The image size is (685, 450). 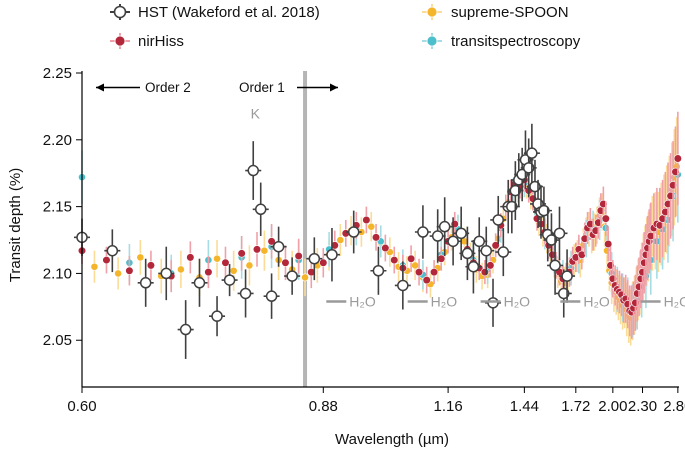 I want to click on y-axis-title: Transit depth (%), so click(x=15, y=225).